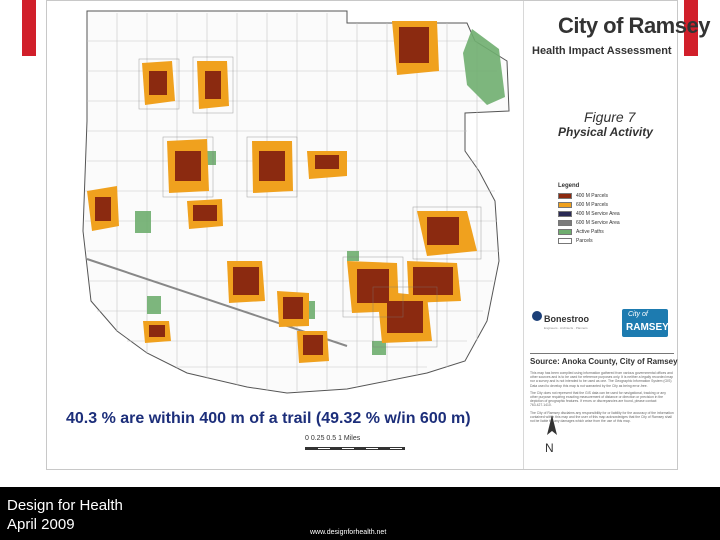  Describe the element at coordinates (614, 195) in the screenshot. I see `legend-item: 400 M Parcels` at that location.